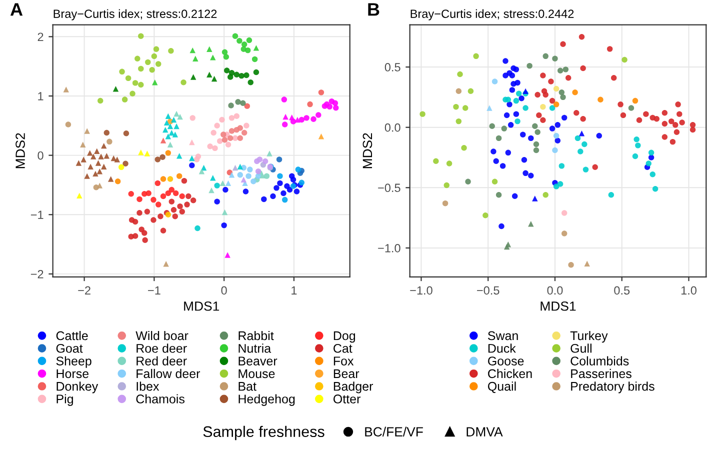  I want to click on x-tick-label: 0.0, so click(555, 290).